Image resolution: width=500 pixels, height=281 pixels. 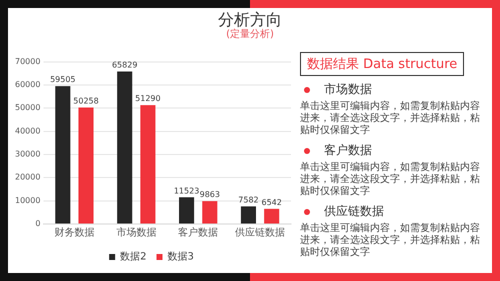 What do you see at coordinates (125, 65) in the screenshot?
I see `data-label: 65829` at bounding box center [125, 65].